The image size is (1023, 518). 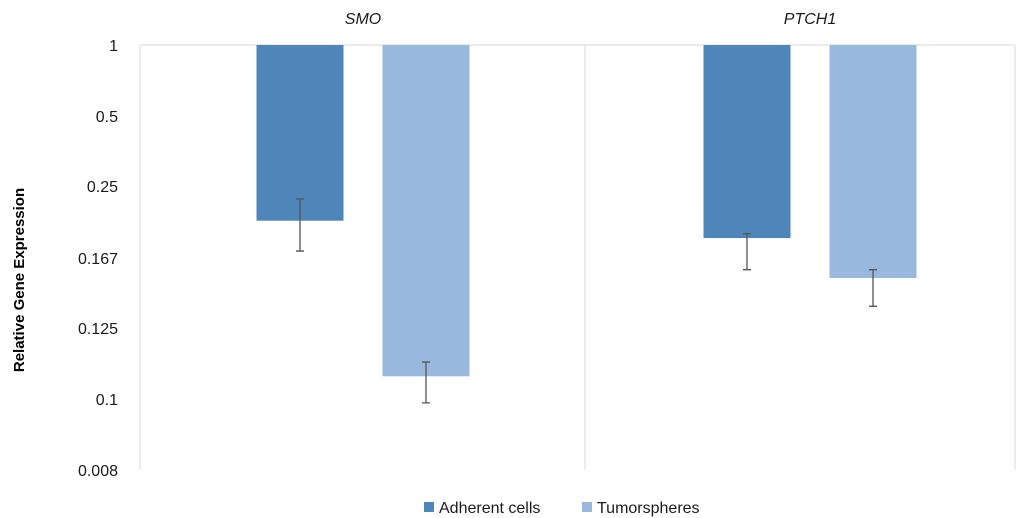 What do you see at coordinates (19, 280) in the screenshot?
I see `y-axis-label: Relative Gene Expression` at bounding box center [19, 280].